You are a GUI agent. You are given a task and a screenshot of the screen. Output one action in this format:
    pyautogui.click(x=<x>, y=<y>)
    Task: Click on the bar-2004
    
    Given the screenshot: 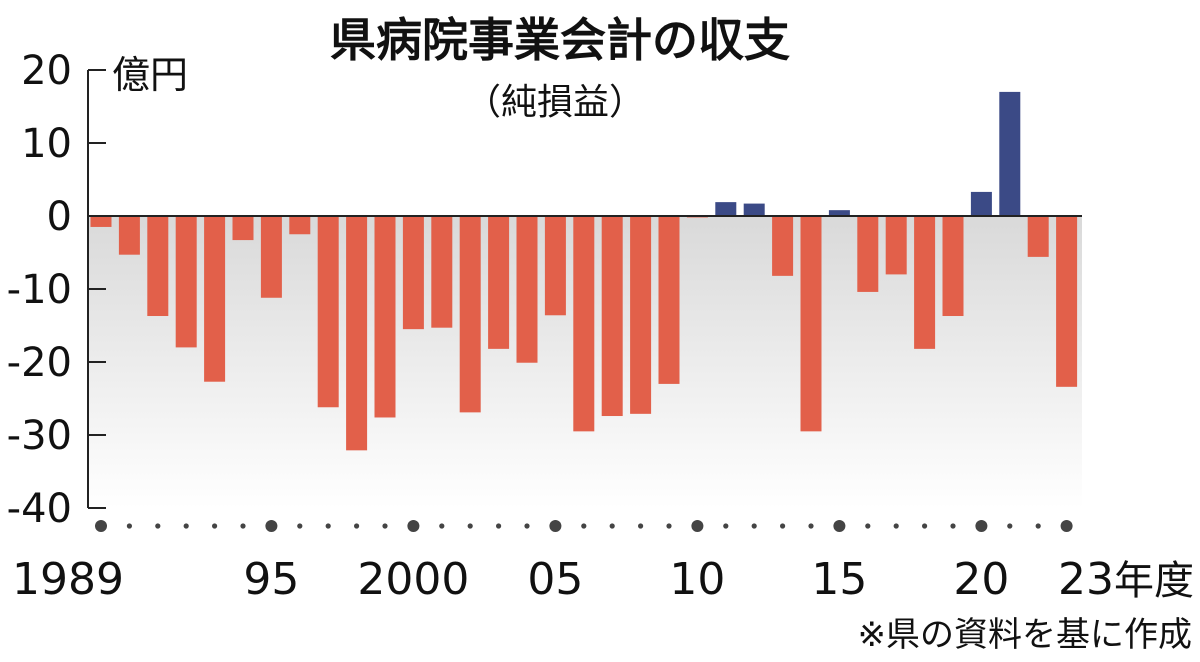 What is the action you would take?
    pyautogui.click(x=527, y=289)
    